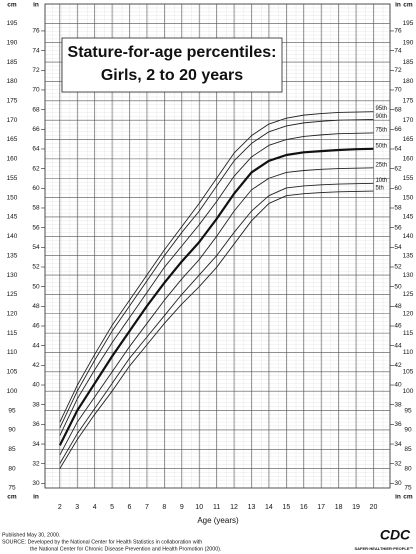 This screenshot has height=554, width=416. Describe the element at coordinates (408, 120) in the screenshot. I see `y-tick-label-right: 170` at that location.